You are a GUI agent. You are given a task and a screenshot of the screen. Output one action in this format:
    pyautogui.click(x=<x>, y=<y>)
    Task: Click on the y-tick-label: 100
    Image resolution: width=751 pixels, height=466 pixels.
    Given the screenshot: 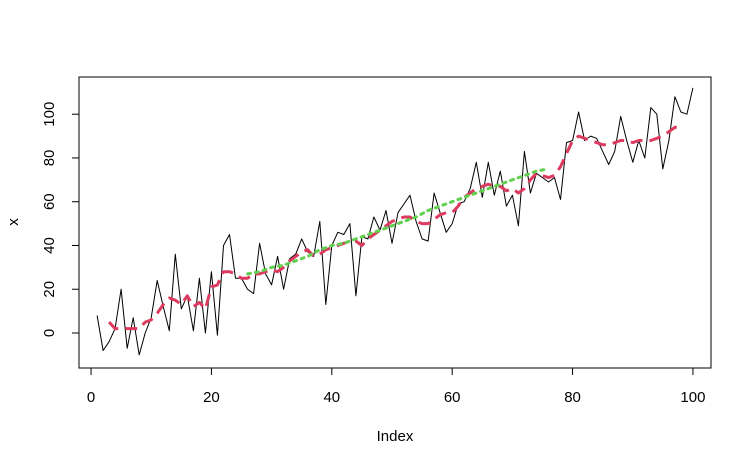 What is the action you would take?
    pyautogui.click(x=49, y=114)
    